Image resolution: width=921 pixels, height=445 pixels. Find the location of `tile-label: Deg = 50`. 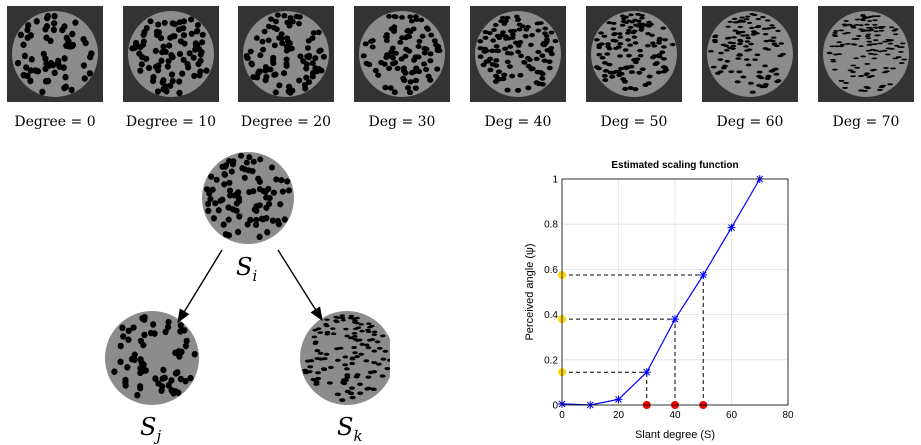

tile-label: Deg = 50 is located at coordinates (634, 122).